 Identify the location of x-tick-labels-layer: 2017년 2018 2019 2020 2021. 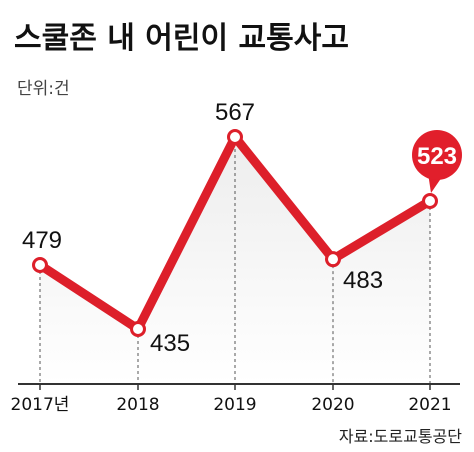
(231, 399).